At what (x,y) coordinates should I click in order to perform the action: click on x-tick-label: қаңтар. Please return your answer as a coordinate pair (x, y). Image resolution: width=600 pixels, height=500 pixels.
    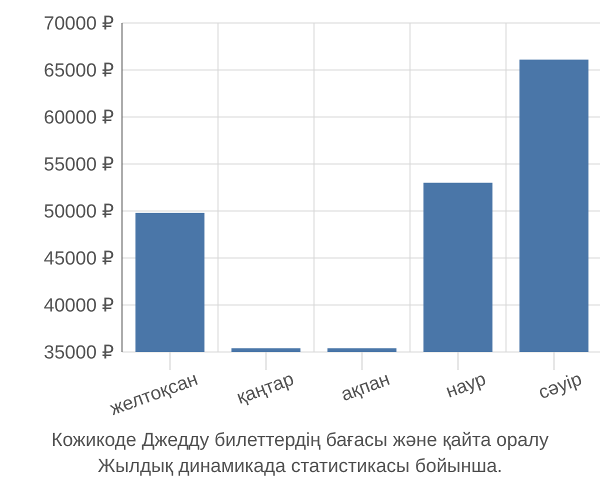
    Looking at the image, I should click on (265, 388).